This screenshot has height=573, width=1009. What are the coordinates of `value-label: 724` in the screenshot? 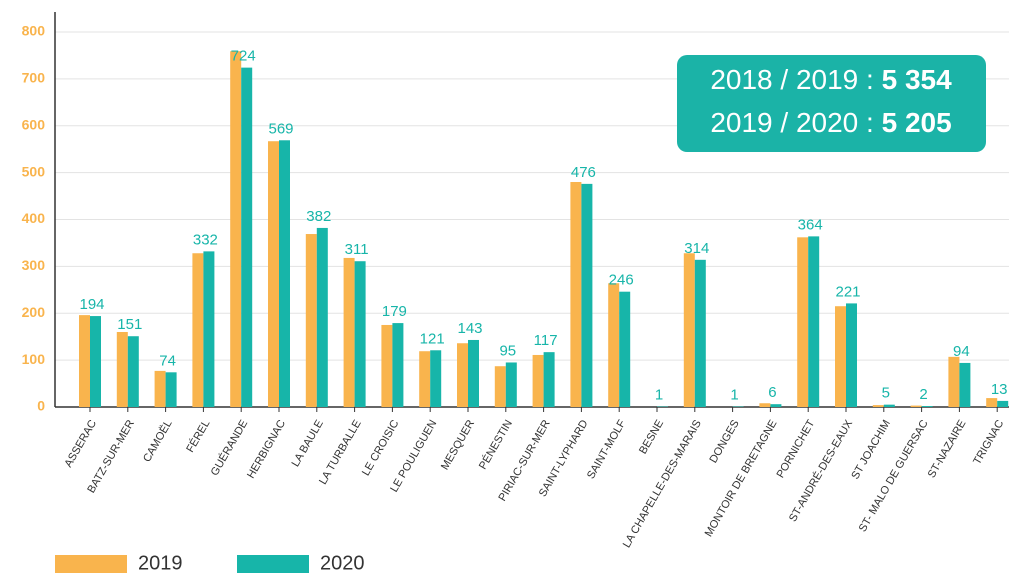 It's located at (243, 56).